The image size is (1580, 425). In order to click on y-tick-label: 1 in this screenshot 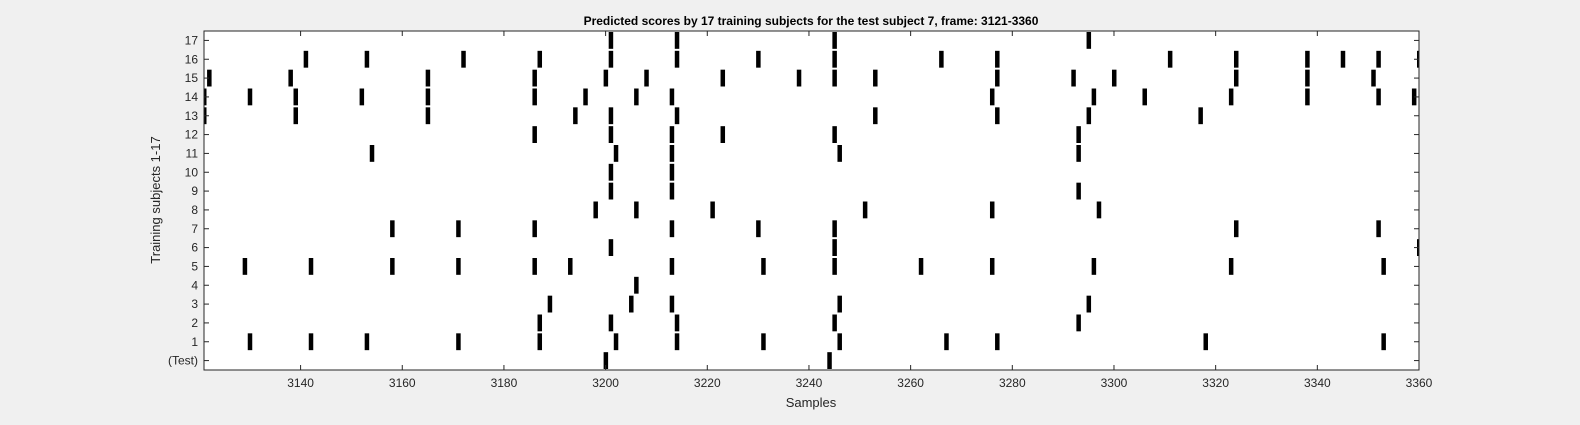, I will do `click(194, 342)`.